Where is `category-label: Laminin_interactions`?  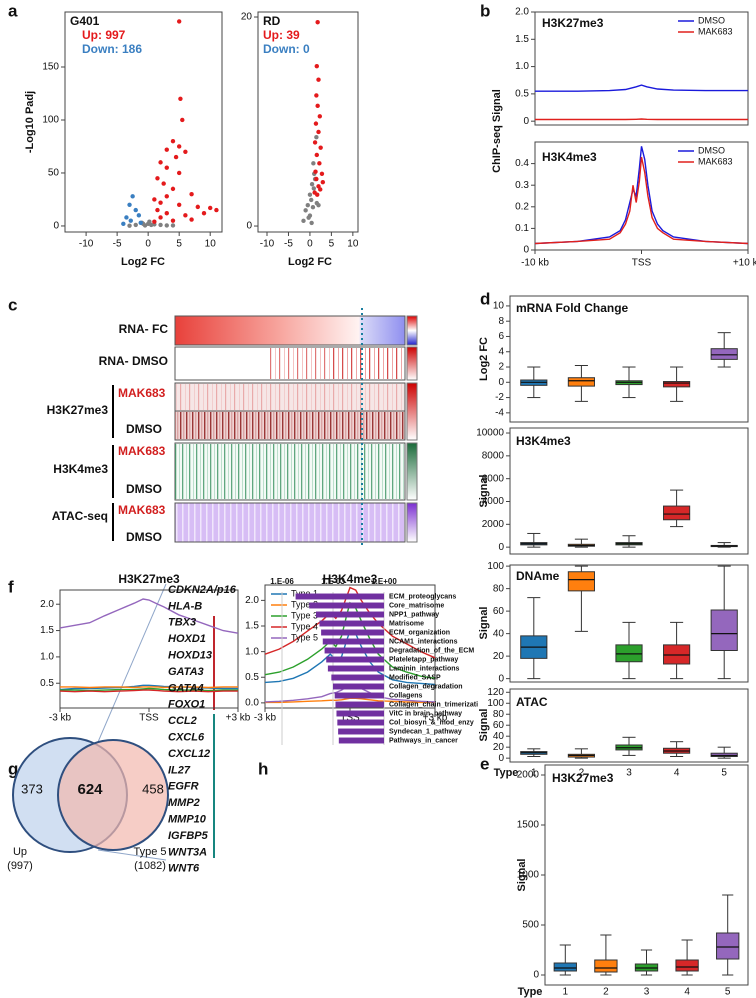
category-label: Laminin_interactions is located at coordinates (424, 668).